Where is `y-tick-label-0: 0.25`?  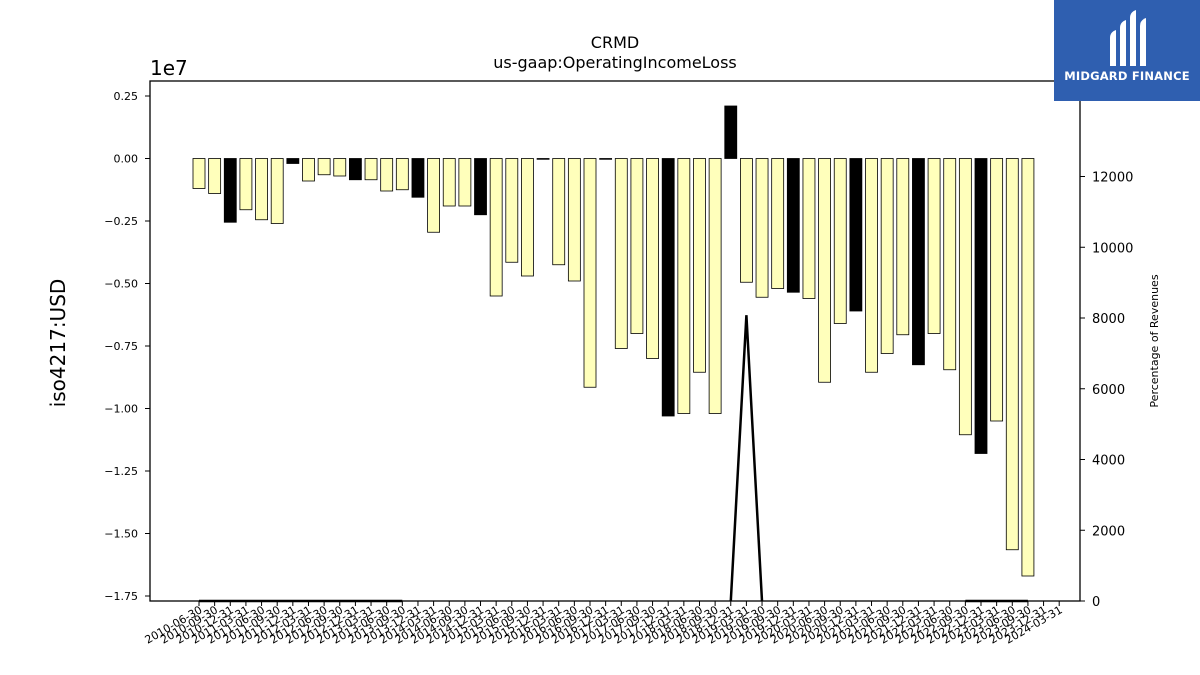 y-tick-label-0: 0.25 is located at coordinates (126, 96).